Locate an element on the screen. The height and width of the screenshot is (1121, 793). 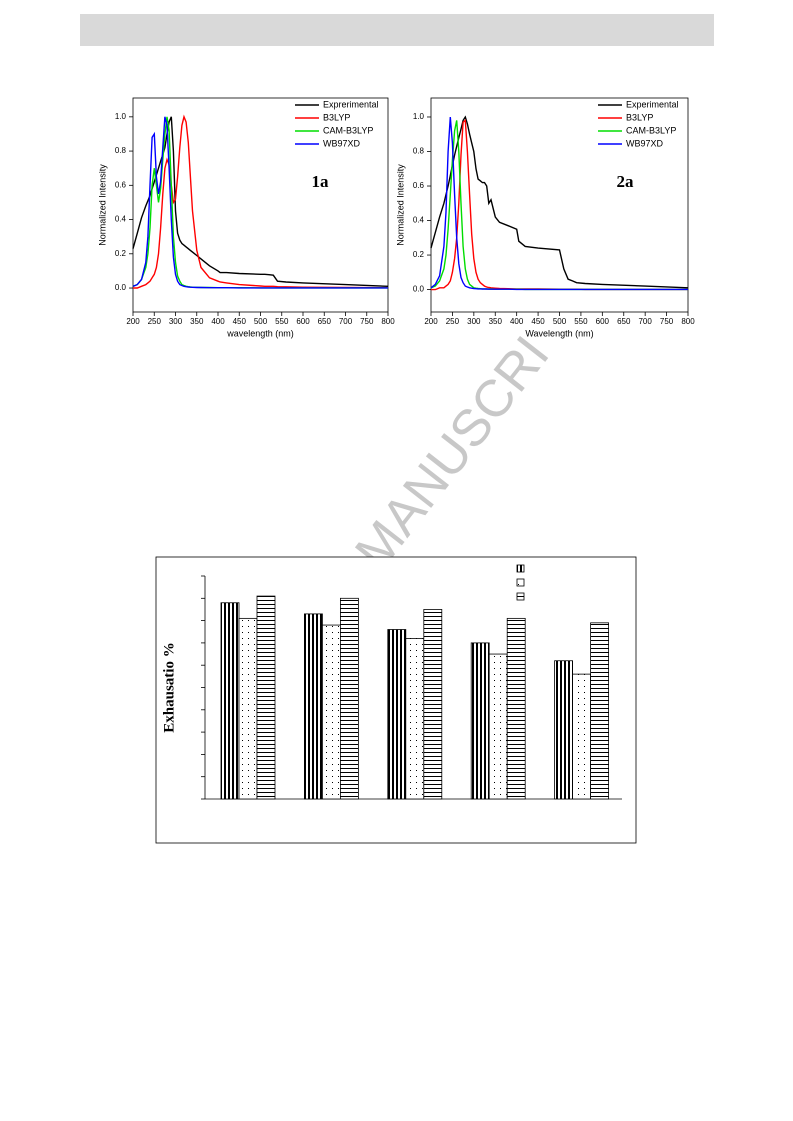
legend-label: Exprerimental is located at coordinates (351, 104).